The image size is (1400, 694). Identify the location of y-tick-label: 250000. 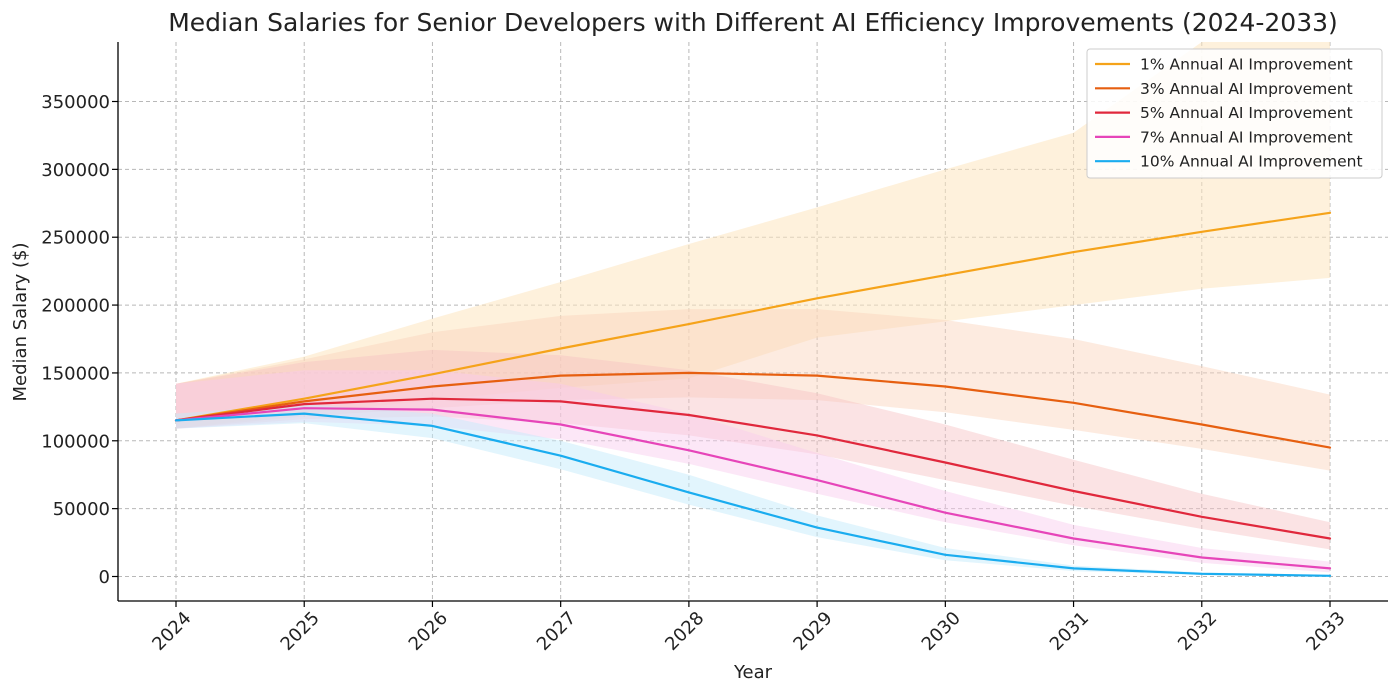
(75, 238).